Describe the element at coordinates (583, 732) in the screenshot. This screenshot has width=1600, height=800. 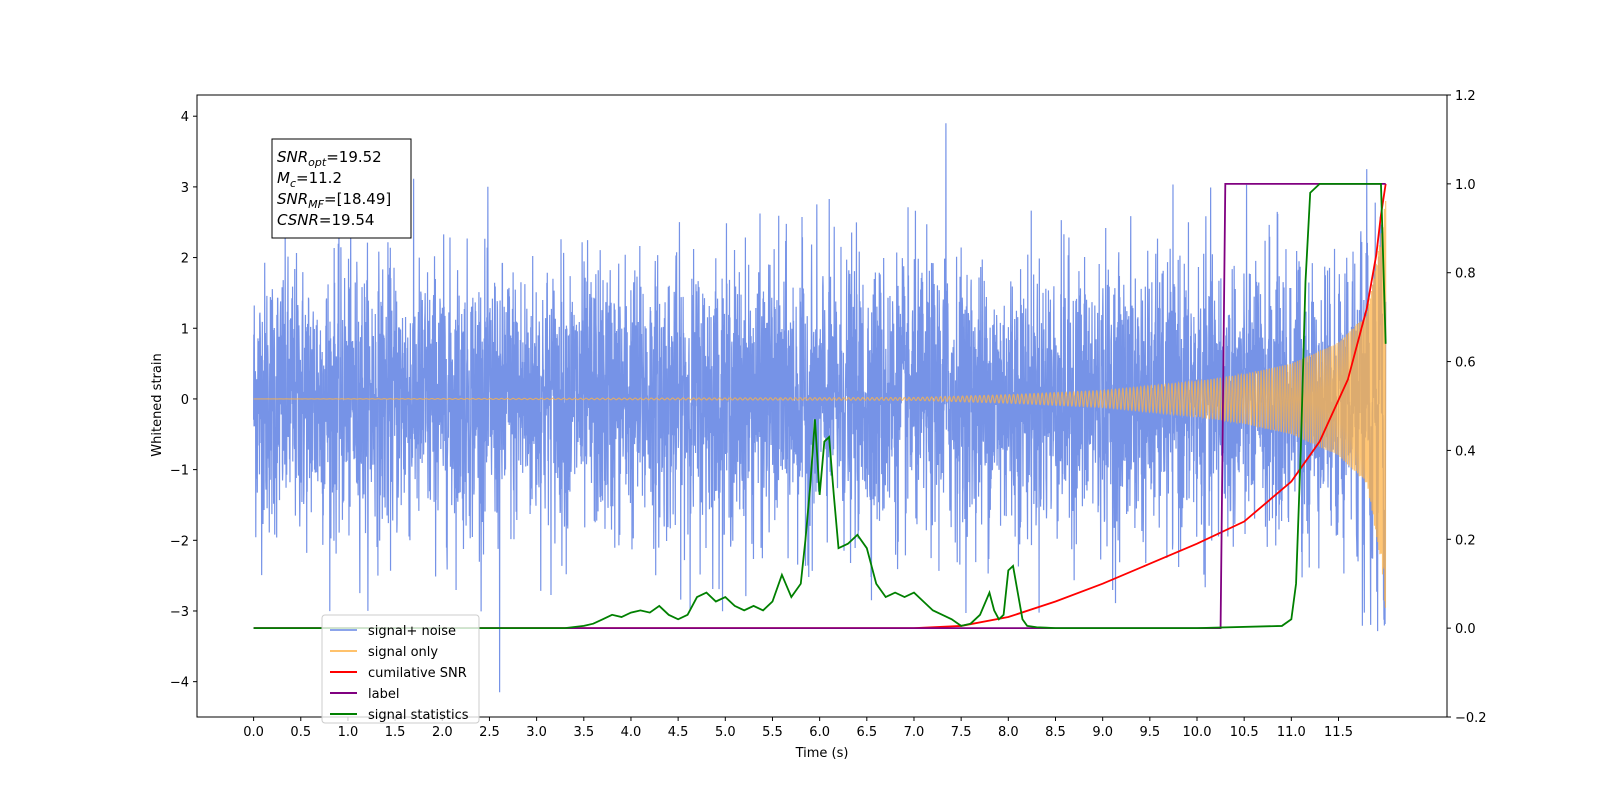
I see `x-tick-label: 3.5` at that location.